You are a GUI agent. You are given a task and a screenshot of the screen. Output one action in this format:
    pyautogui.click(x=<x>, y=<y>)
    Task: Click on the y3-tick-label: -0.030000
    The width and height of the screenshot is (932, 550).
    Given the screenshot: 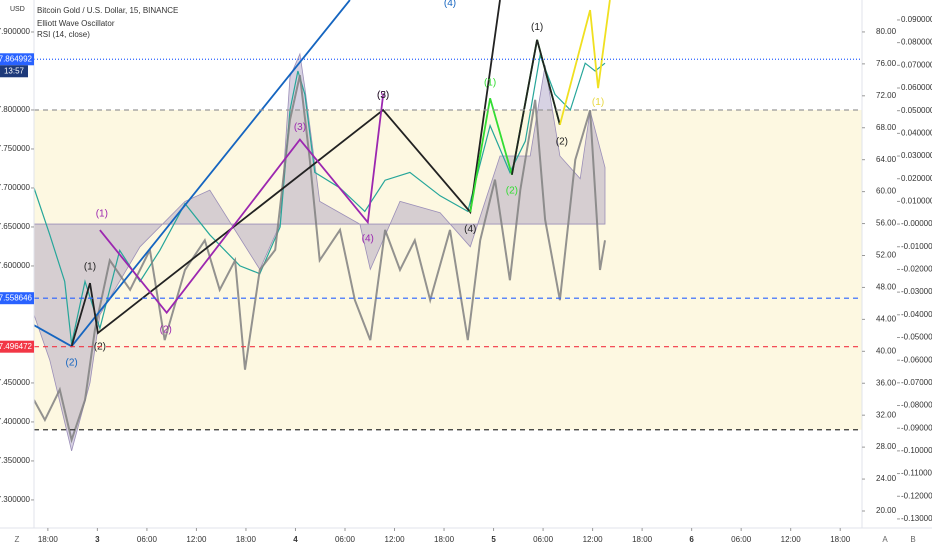 What is the action you would take?
    pyautogui.click(x=916, y=291)
    